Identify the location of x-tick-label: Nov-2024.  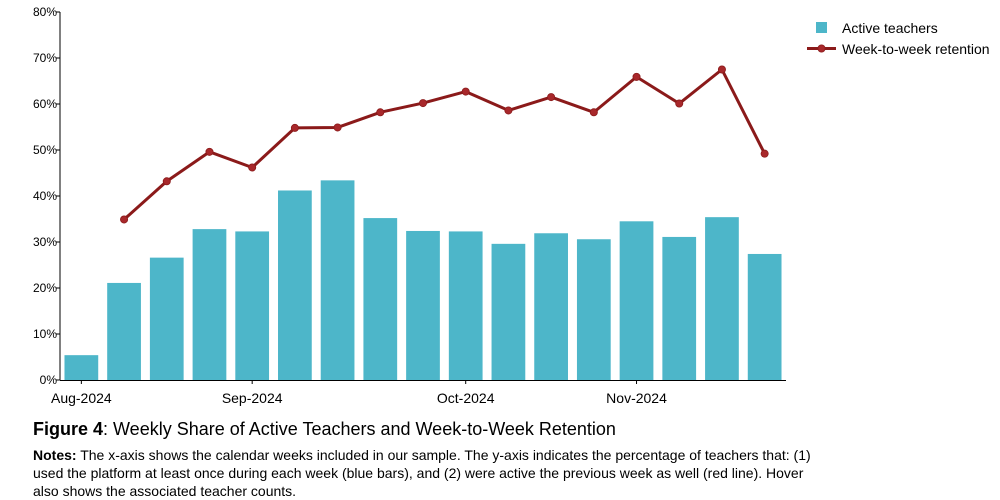
(636, 398).